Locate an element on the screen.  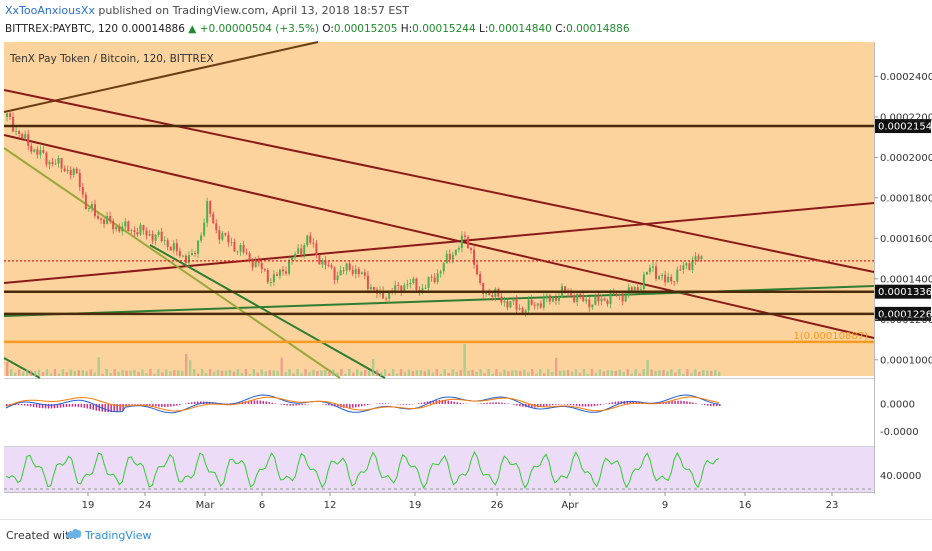
x-tick-label: 9 is located at coordinates (665, 505).